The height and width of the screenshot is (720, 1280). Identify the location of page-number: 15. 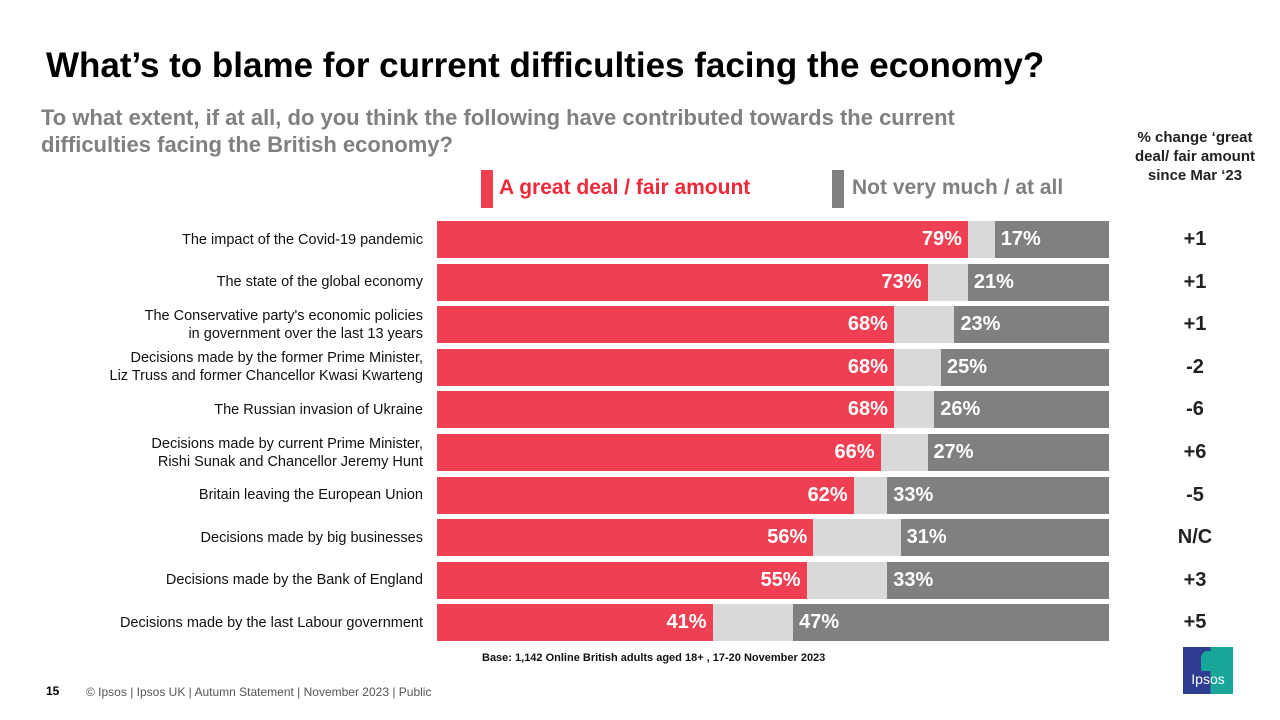
(53, 691).